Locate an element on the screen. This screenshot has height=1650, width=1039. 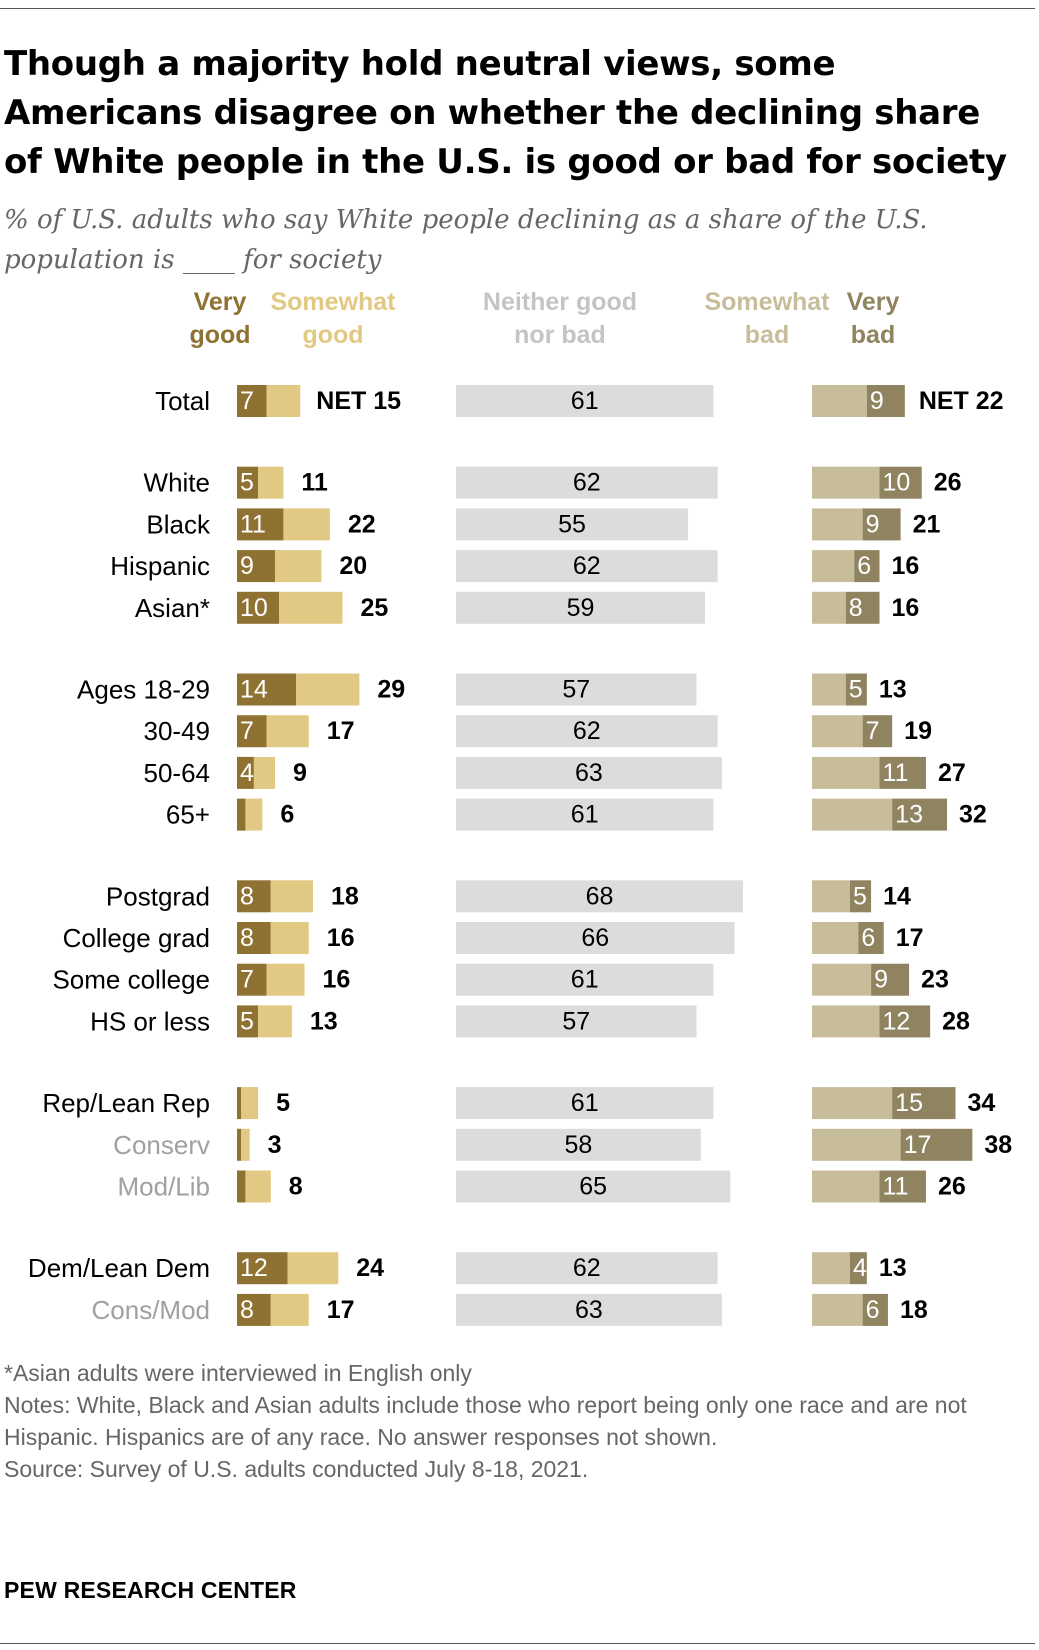
row-label-65: 65+ is located at coordinates (188, 815).